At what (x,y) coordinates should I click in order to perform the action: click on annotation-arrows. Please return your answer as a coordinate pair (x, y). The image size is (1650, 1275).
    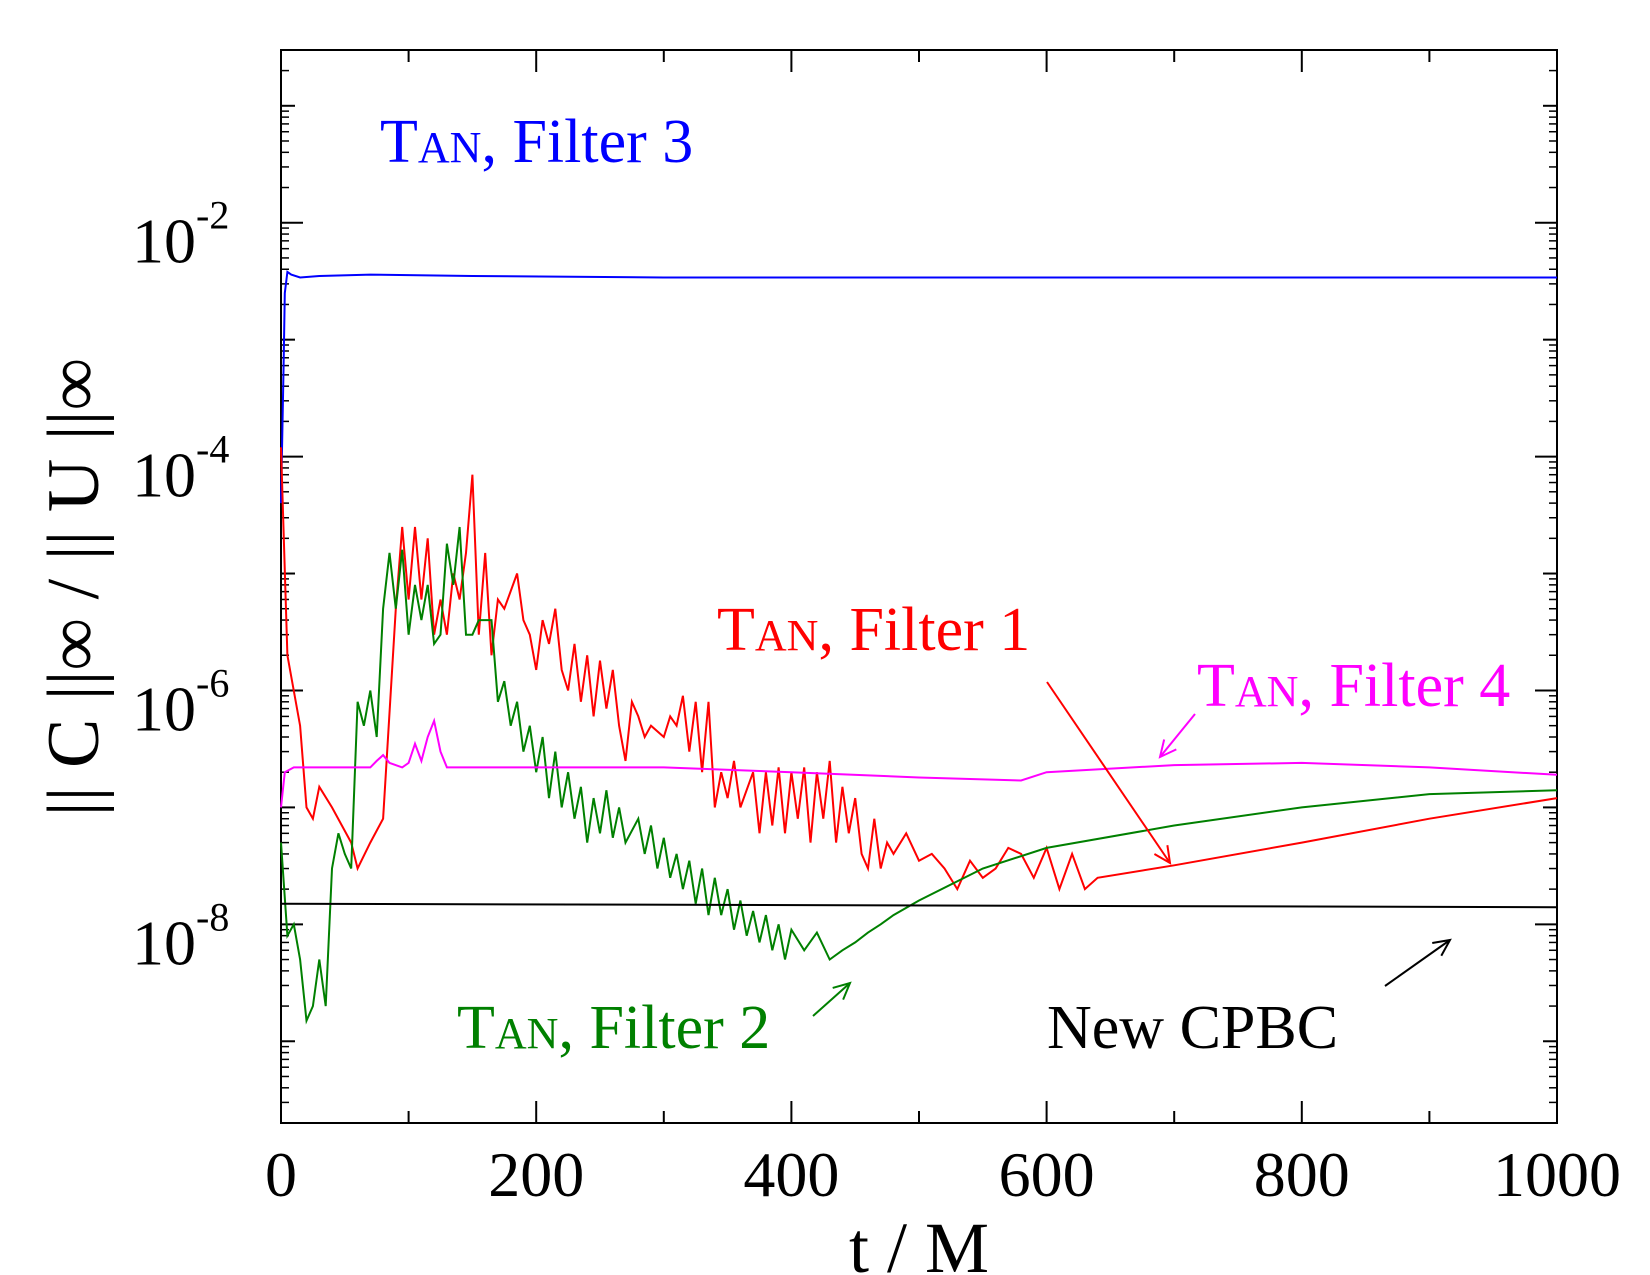
    Looking at the image, I should click on (1132, 849).